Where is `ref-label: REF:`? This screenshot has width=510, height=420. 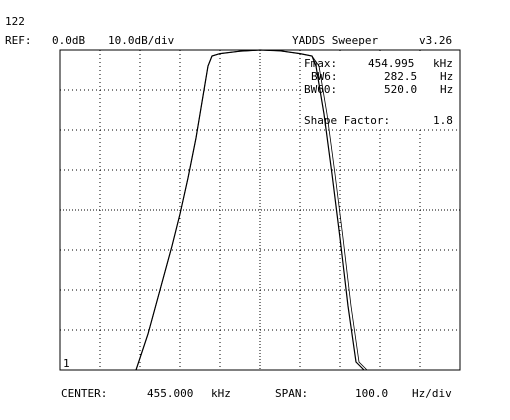
ref-label: REF: is located at coordinates (18, 40).